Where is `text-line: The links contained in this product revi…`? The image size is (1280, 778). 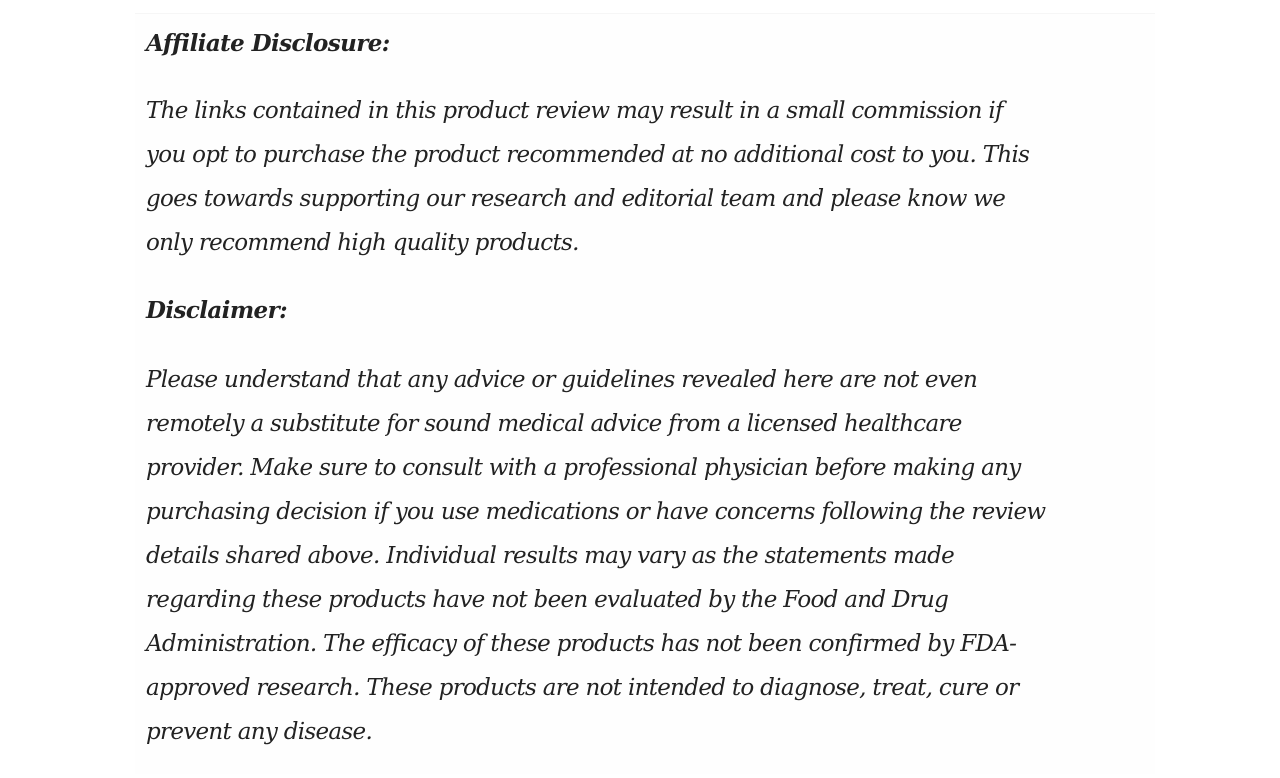
text-line: The links contained in this product revi… is located at coordinates (574, 111).